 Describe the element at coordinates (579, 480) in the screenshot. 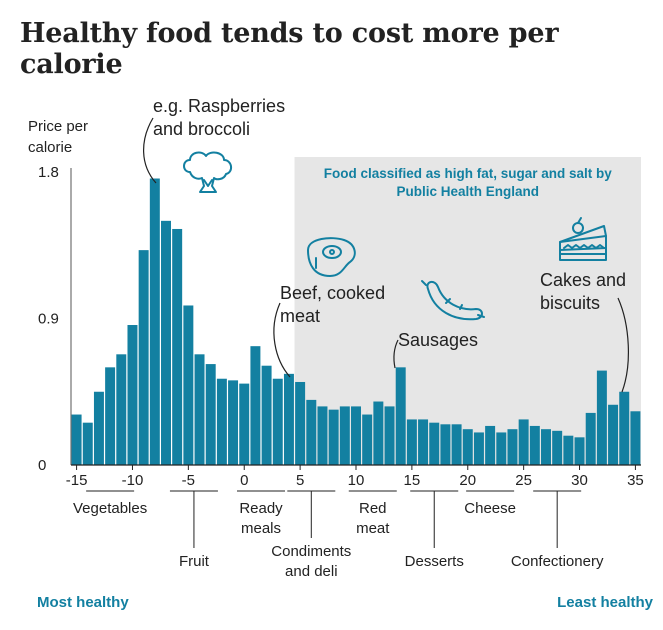

I see `x-tick-label: 30` at that location.